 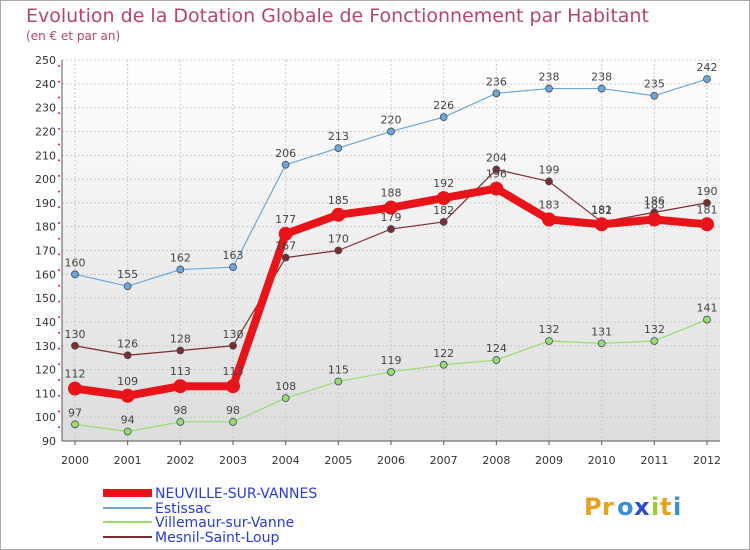 I want to click on mesnil-data-label: 167, so click(x=285, y=246).